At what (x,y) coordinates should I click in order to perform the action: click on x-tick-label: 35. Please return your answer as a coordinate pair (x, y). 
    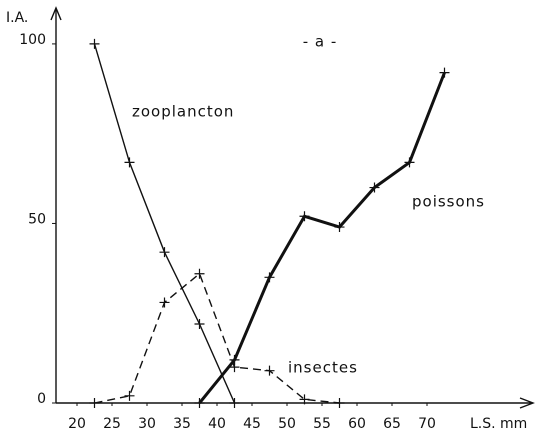
    Looking at the image, I should click on (182, 424).